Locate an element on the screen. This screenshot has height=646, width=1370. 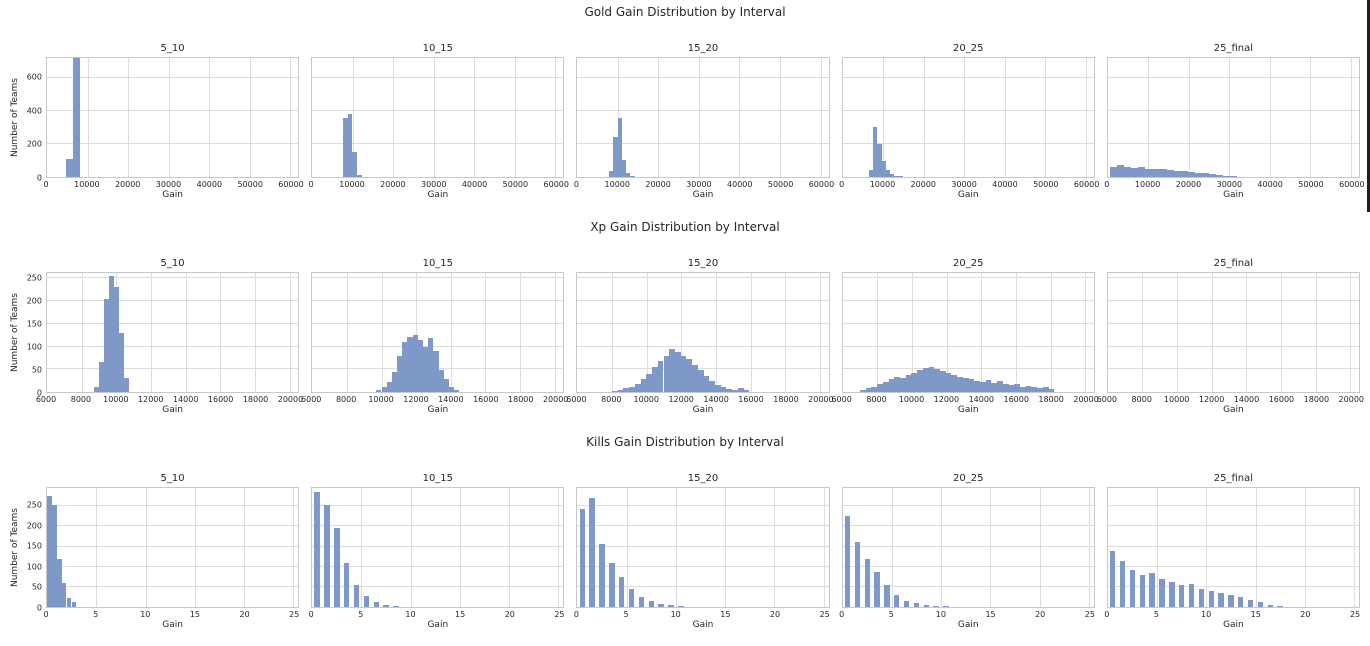
y-axis-label-wrap: Number of Teams is located at coordinates (15, 332).